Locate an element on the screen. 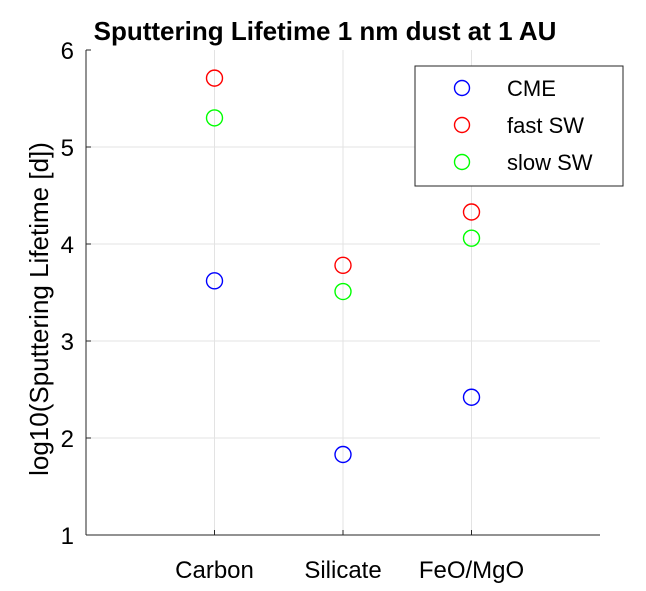 Image resolution: width=646 pixels, height=591 pixels. legend: CME fast SW slow SW is located at coordinates (519, 126).